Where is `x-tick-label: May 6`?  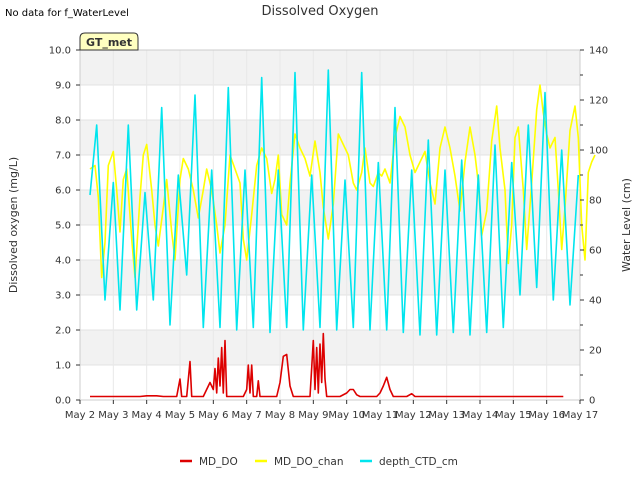 x-tick-label: May 6 is located at coordinates (213, 415).